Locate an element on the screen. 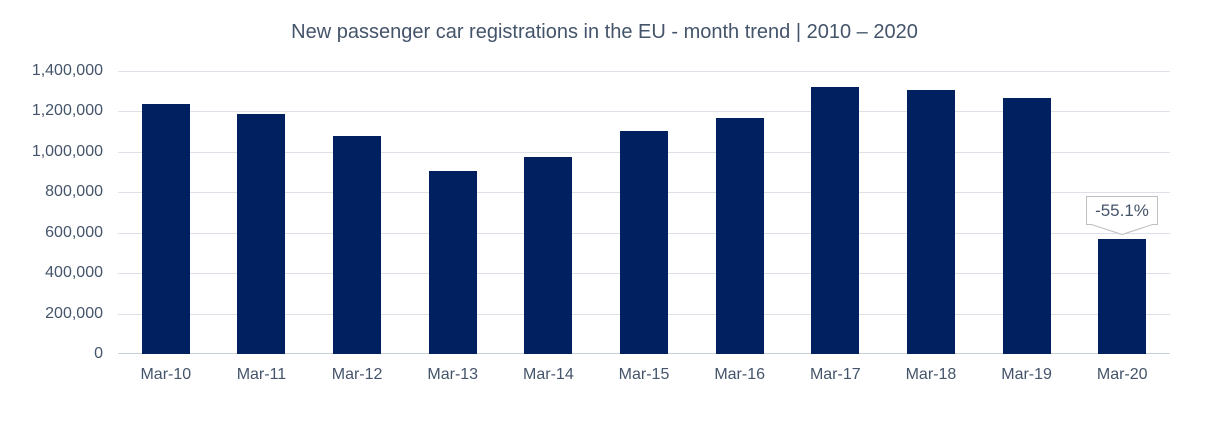  x-tick-label: Mar-20 is located at coordinates (1122, 374).